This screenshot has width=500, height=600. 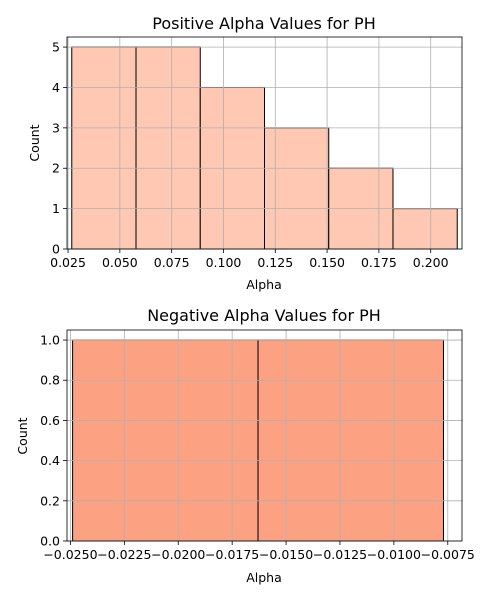 What do you see at coordinates (68, 262) in the screenshot?
I see `x-tick-label: 0.025` at bounding box center [68, 262].